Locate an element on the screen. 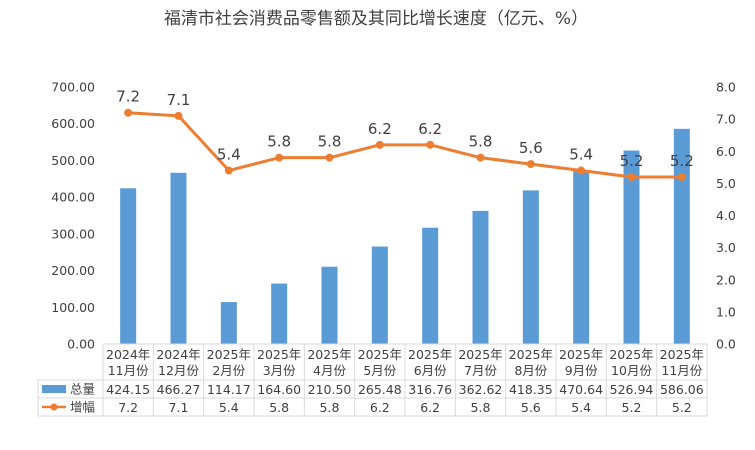 The width and height of the screenshot is (755, 450). x-category-month: 3月份 is located at coordinates (279, 370).